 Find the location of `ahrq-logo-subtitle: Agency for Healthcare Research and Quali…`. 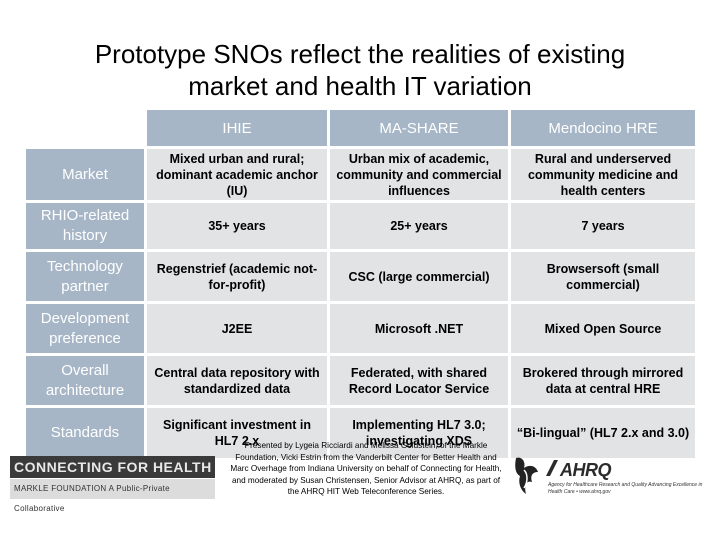

ahrq-logo-subtitle: Agency for Healthcare Research and Quali… is located at coordinates (625, 488).